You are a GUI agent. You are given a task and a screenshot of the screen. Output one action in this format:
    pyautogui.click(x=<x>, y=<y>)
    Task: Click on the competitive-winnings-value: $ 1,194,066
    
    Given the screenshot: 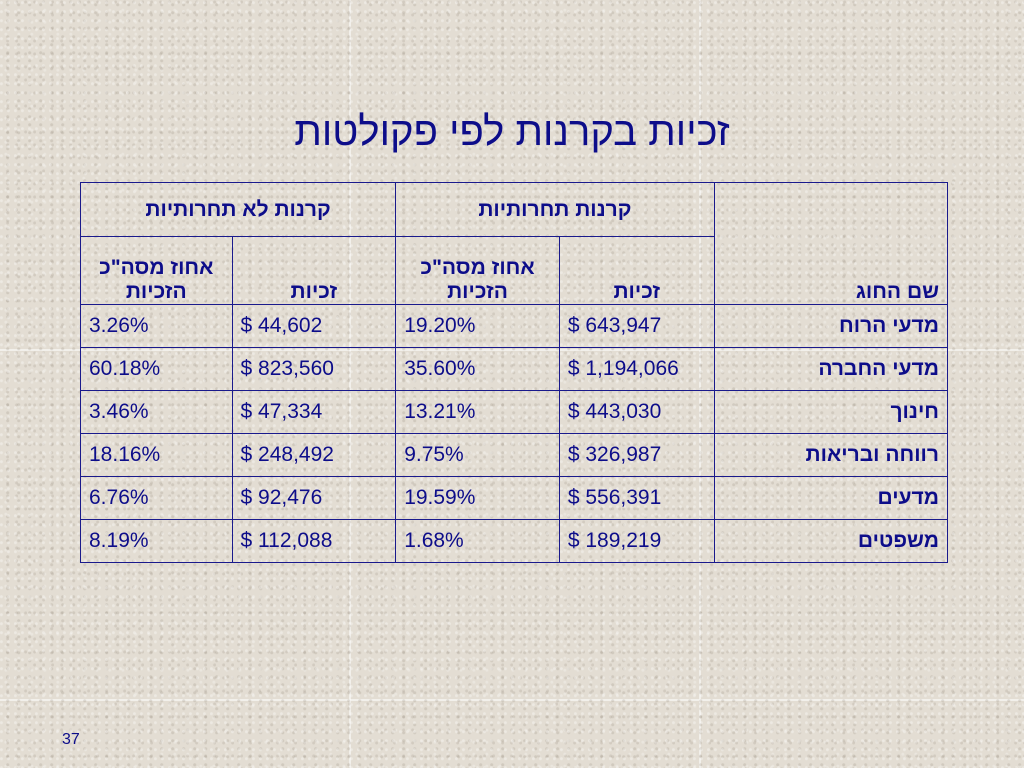 What is the action you would take?
    pyautogui.click(x=636, y=369)
    